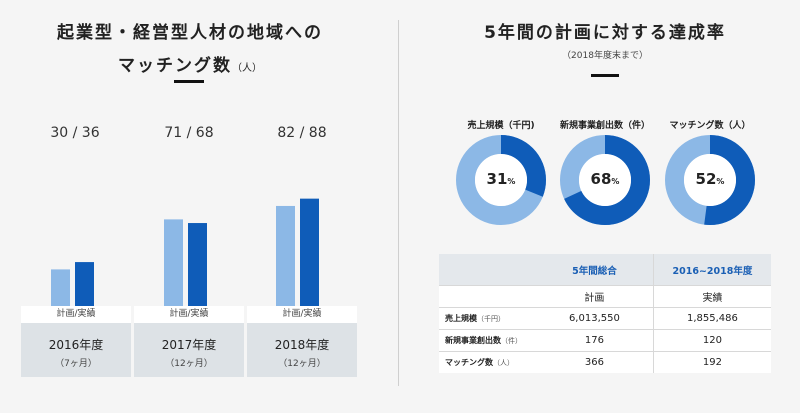 This screenshot has height=413, width=800. I want to click on year-box-2017: 2017年度 （12ヶ月）, so click(189, 350).